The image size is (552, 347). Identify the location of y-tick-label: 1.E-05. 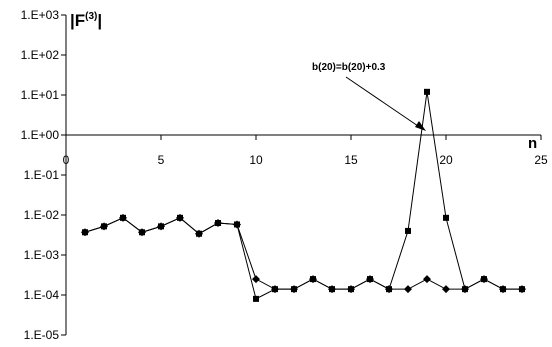
(42, 335).